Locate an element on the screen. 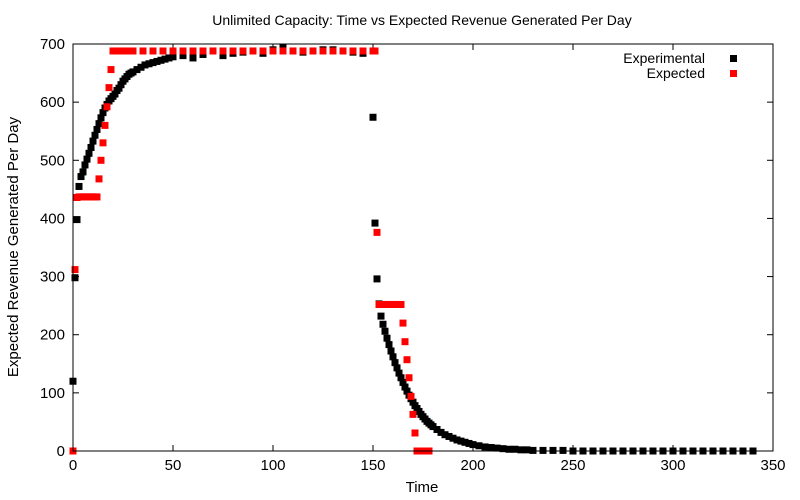 The height and width of the screenshot is (500, 800). x-tick-label: 200 is located at coordinates (472, 465).